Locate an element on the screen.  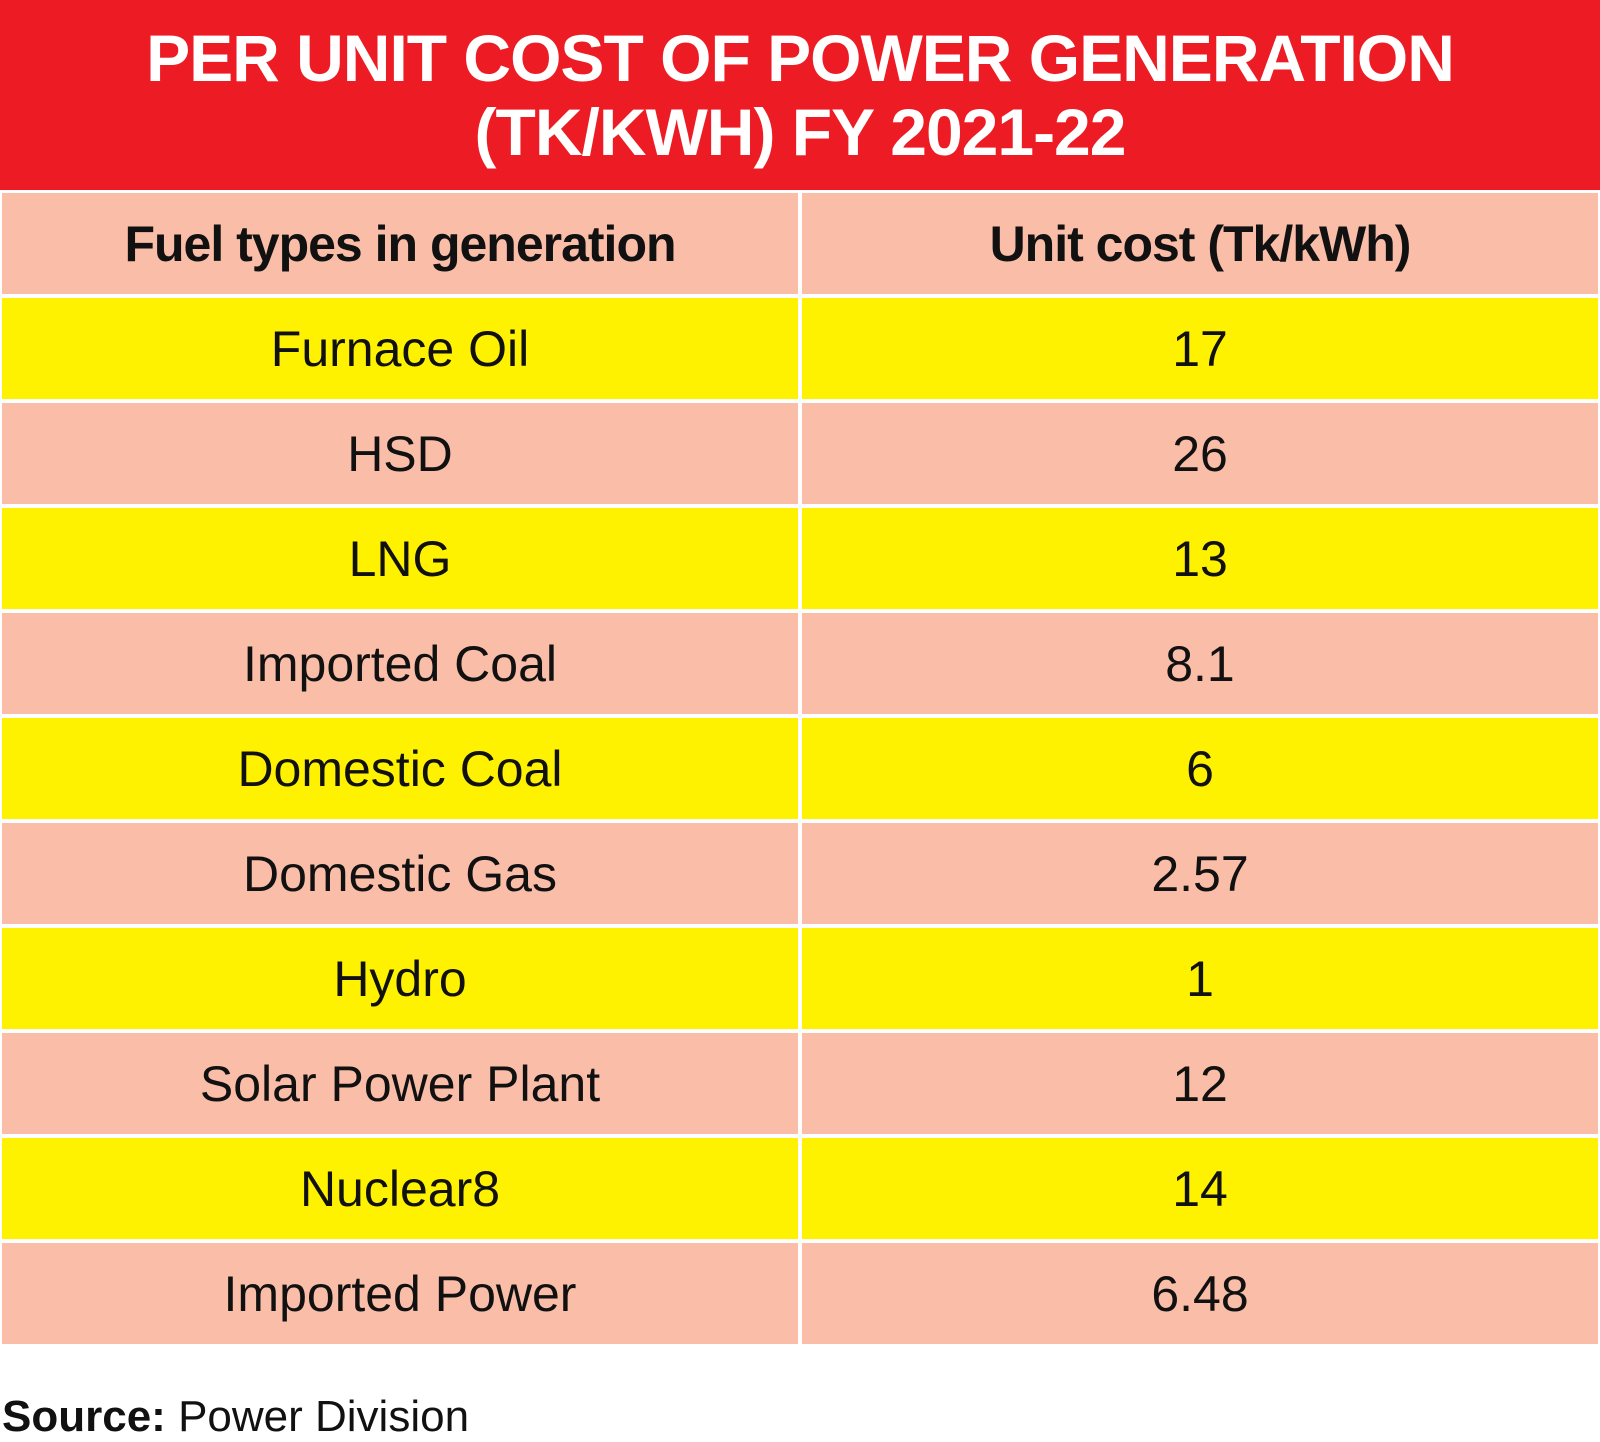
fuel-type-cell: Nuclear8 is located at coordinates (400, 1188).